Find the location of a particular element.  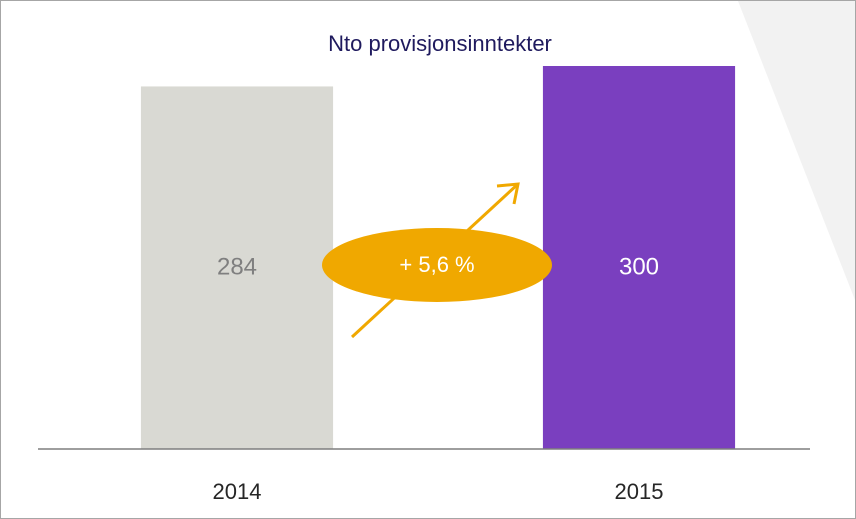

background-wedge is located at coordinates (796, 150).